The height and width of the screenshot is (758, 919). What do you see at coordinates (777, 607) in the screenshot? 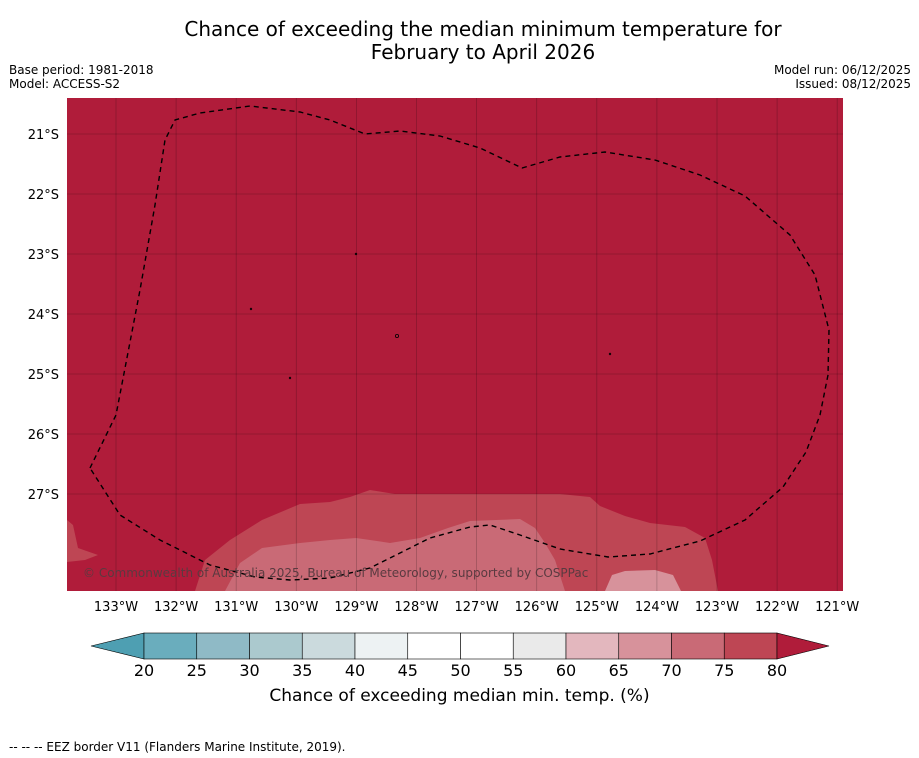
I see `longitude-tick-label: 122°W` at bounding box center [777, 607].